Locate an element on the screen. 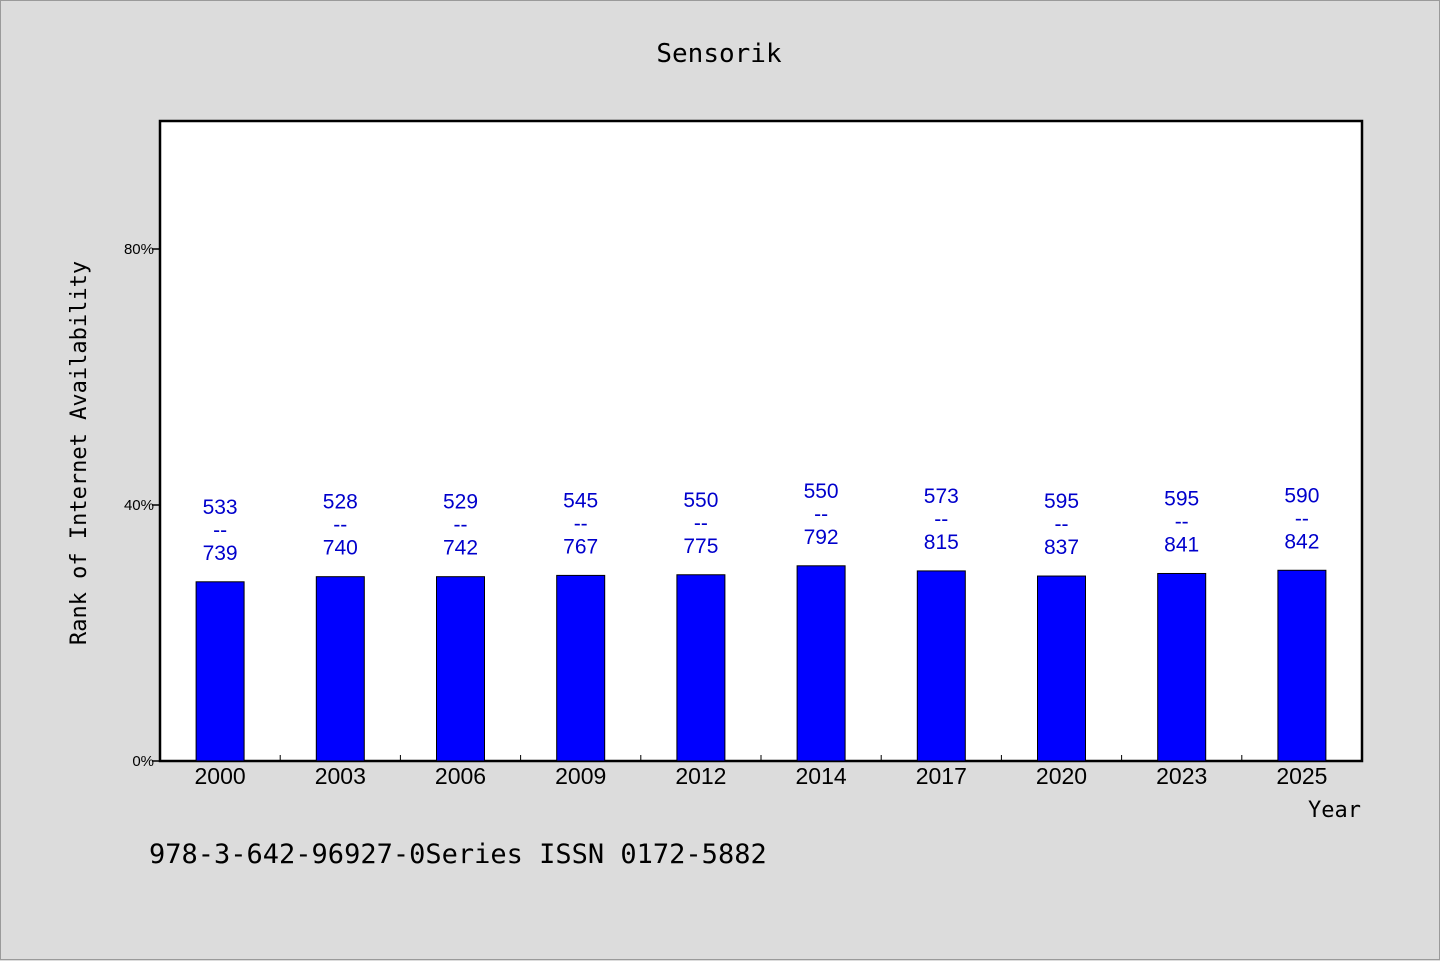  data-label-2000: -- is located at coordinates (220, 530).